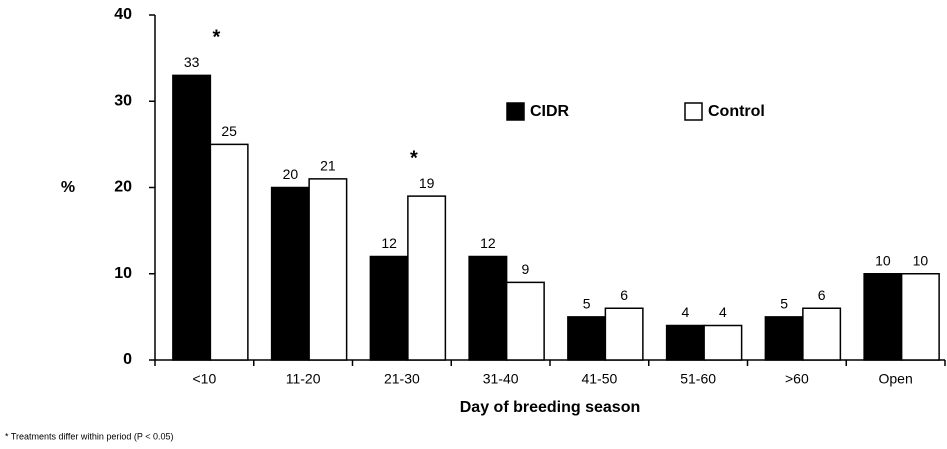 This screenshot has height=449, width=947. Describe the element at coordinates (328, 166) in the screenshot. I see `data-label: 21` at that location.